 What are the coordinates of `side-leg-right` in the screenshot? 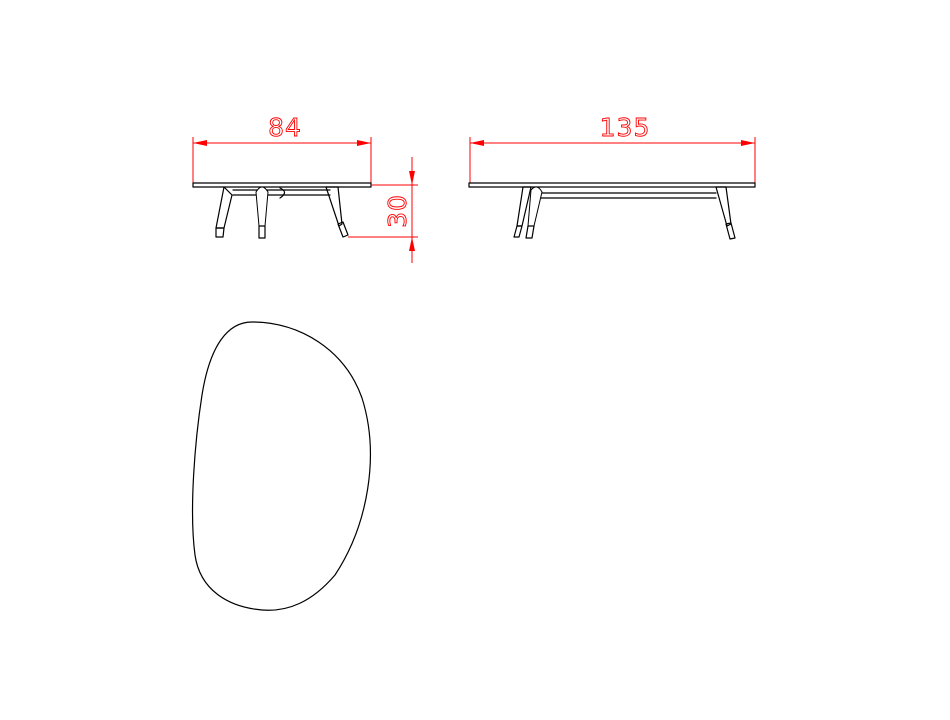 It's located at (725, 213).